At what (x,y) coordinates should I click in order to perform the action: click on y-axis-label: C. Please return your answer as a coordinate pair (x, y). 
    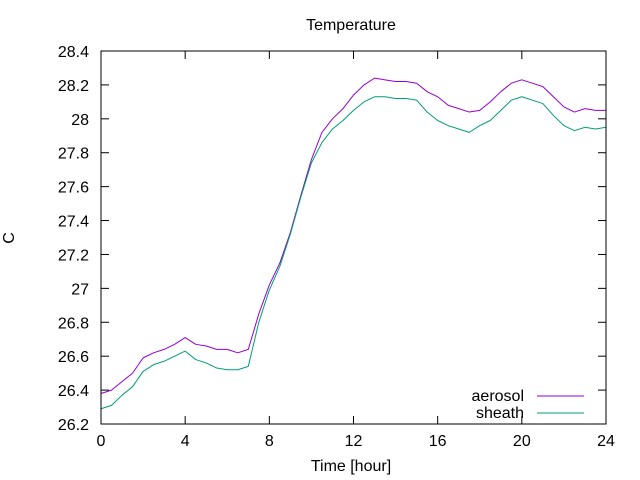
    Looking at the image, I should click on (9, 238).